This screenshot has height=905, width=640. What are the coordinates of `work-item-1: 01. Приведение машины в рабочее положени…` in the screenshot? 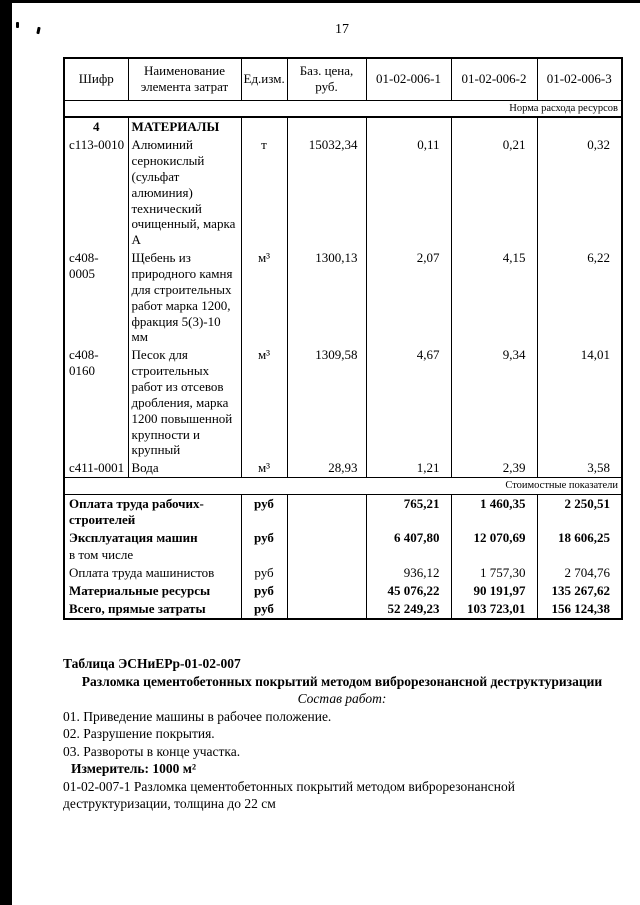 It's located at (197, 716).